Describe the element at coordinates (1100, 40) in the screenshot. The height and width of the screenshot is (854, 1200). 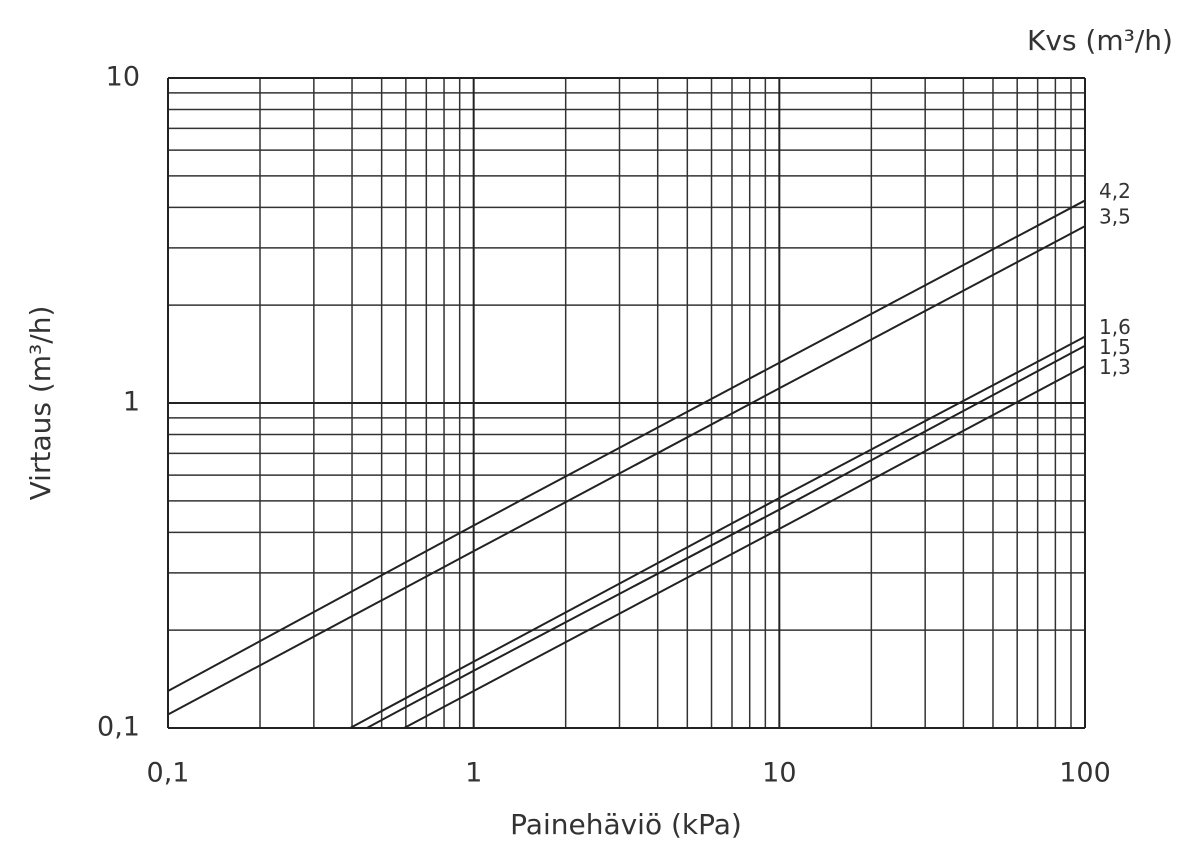
I see `legend-title: Kvs (m³/h)` at that location.